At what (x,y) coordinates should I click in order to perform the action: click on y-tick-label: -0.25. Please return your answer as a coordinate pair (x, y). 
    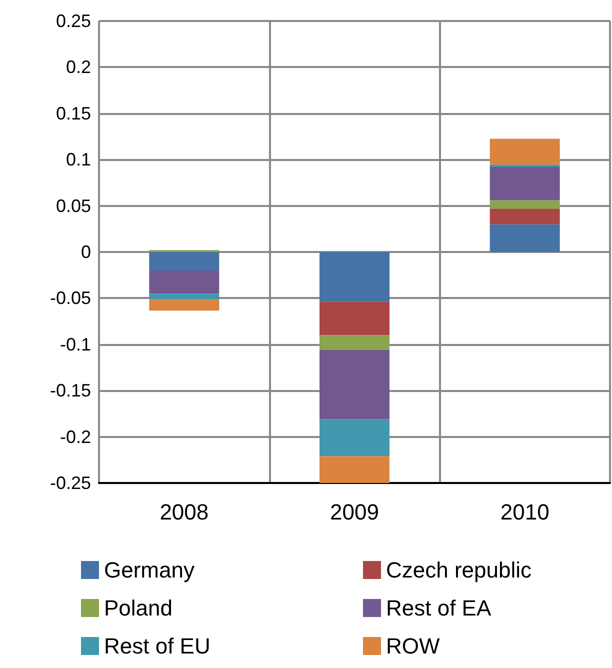
    Looking at the image, I should click on (70, 483).